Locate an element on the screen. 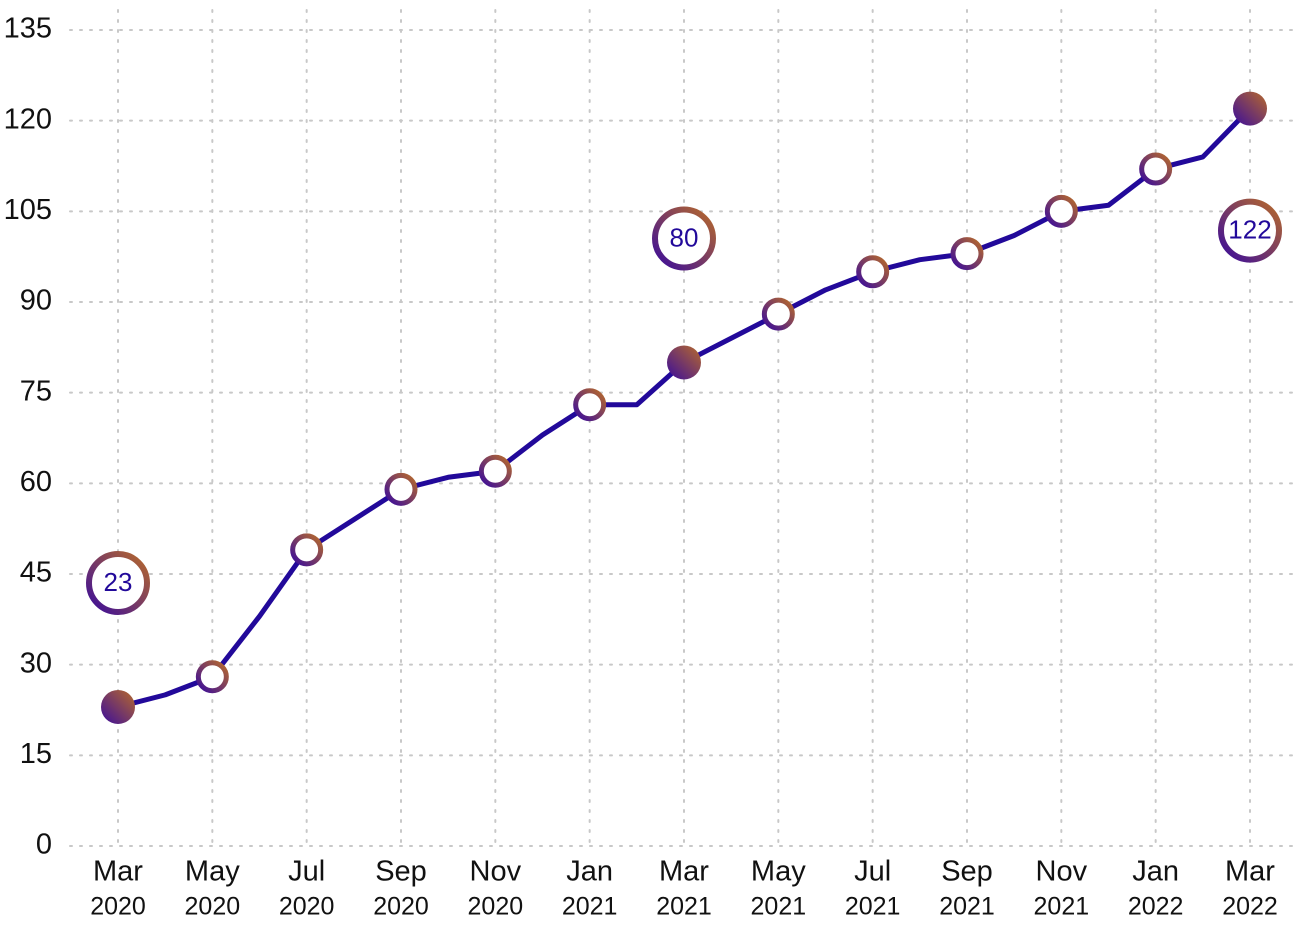  y-tick-label: 135 is located at coordinates (28, 29).